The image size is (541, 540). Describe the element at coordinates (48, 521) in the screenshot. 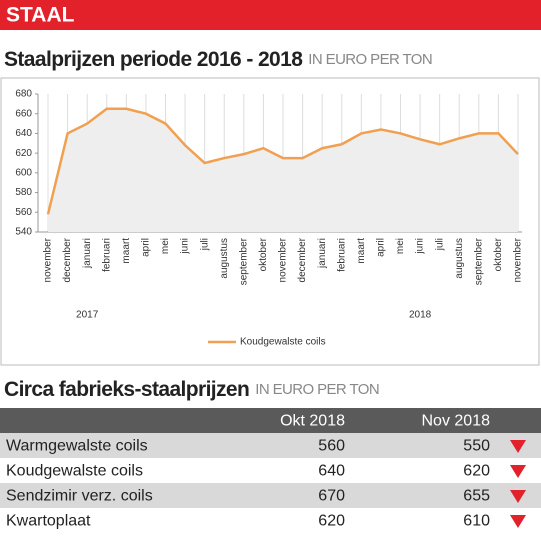

I see `row-label: Kwartoplaat` at that location.